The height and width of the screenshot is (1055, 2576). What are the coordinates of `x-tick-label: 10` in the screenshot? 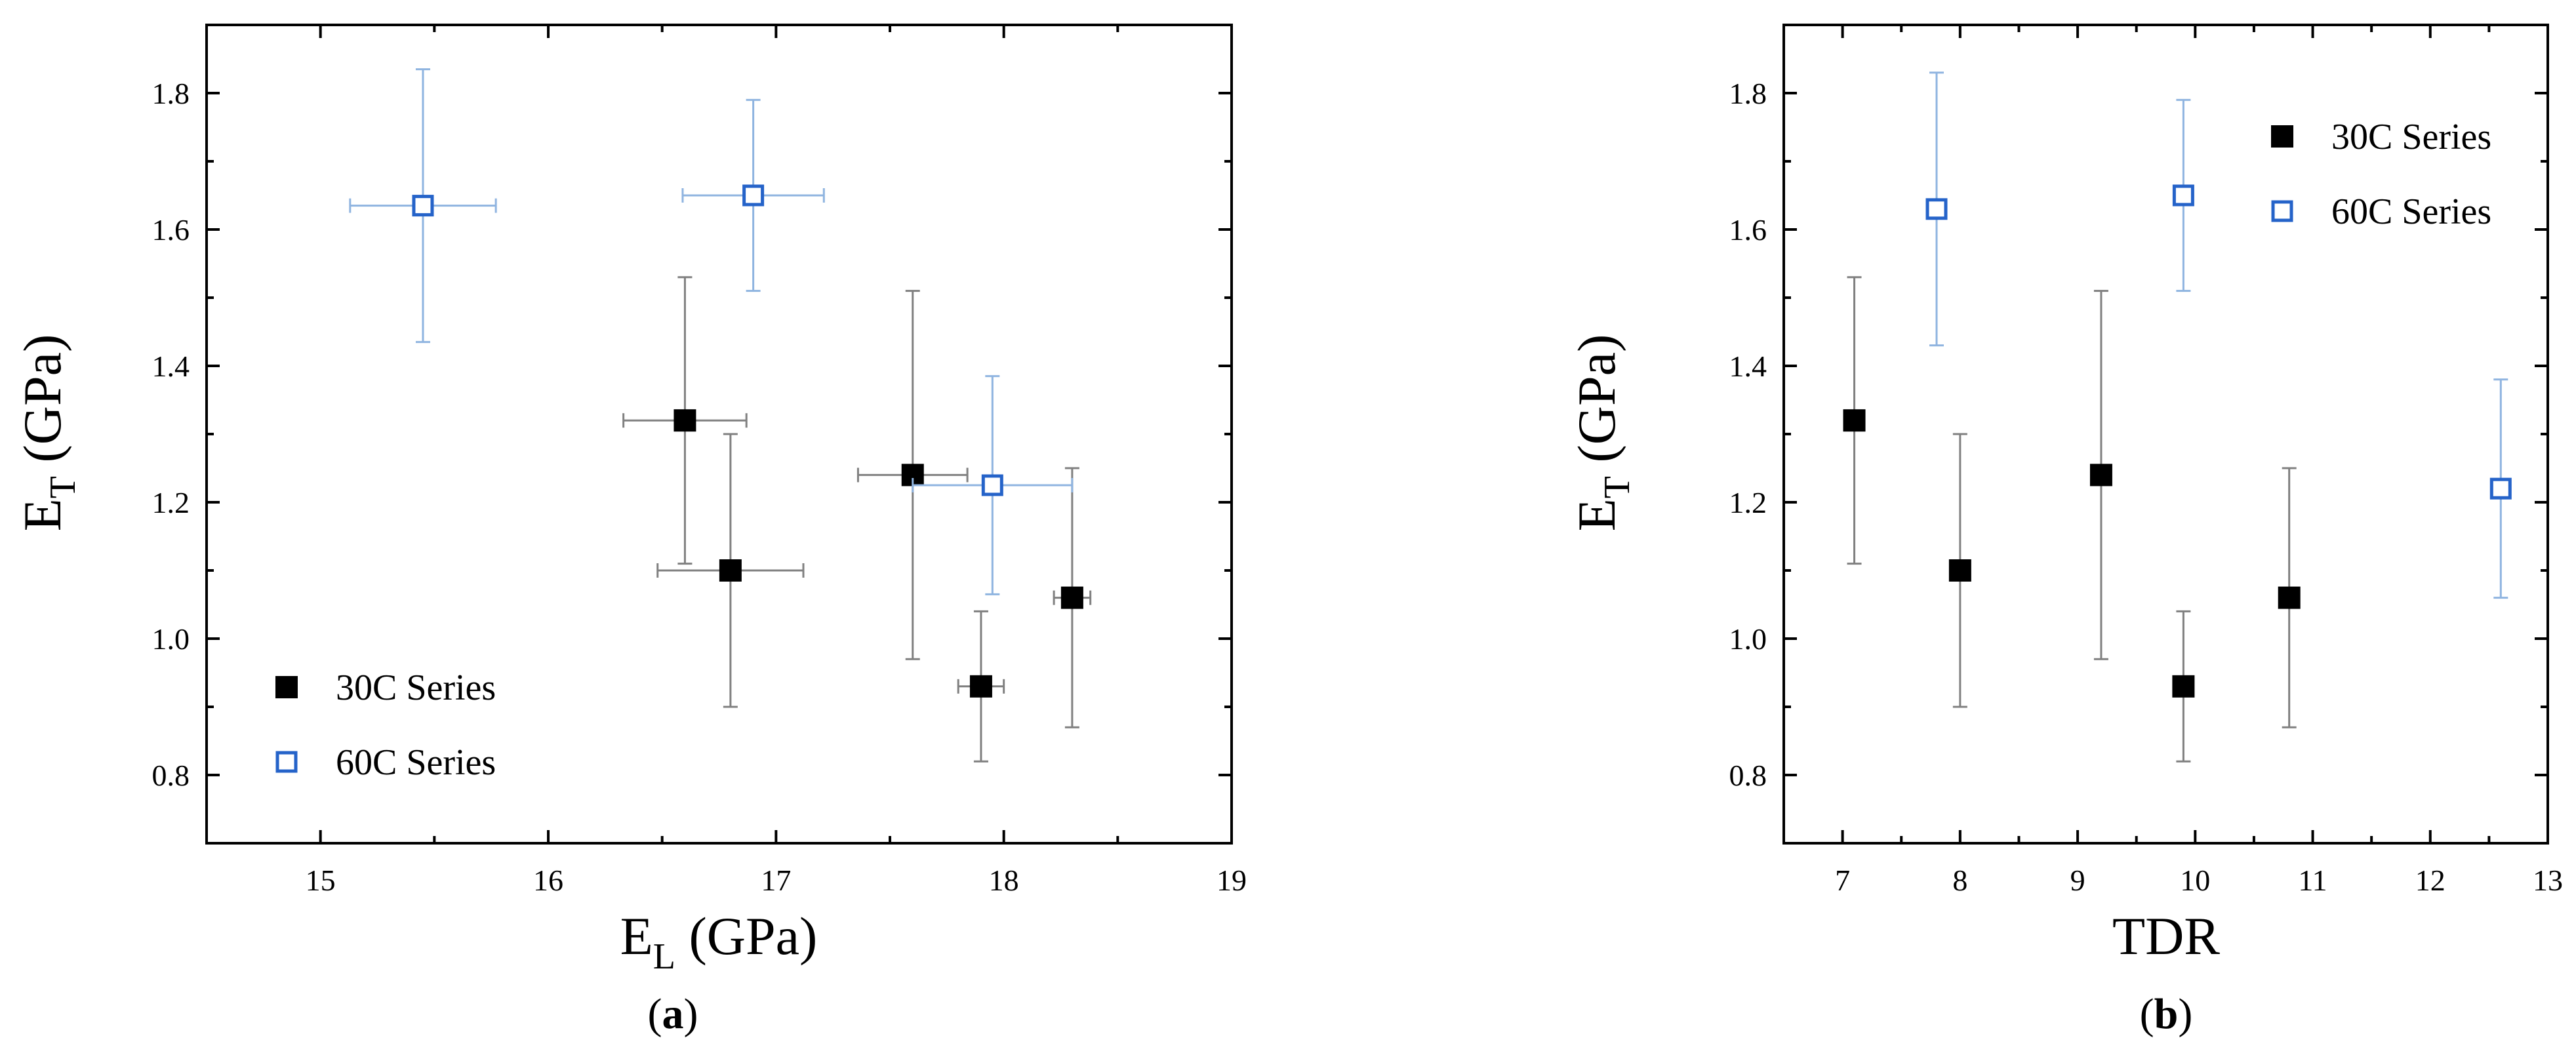 It's located at (2195, 880).